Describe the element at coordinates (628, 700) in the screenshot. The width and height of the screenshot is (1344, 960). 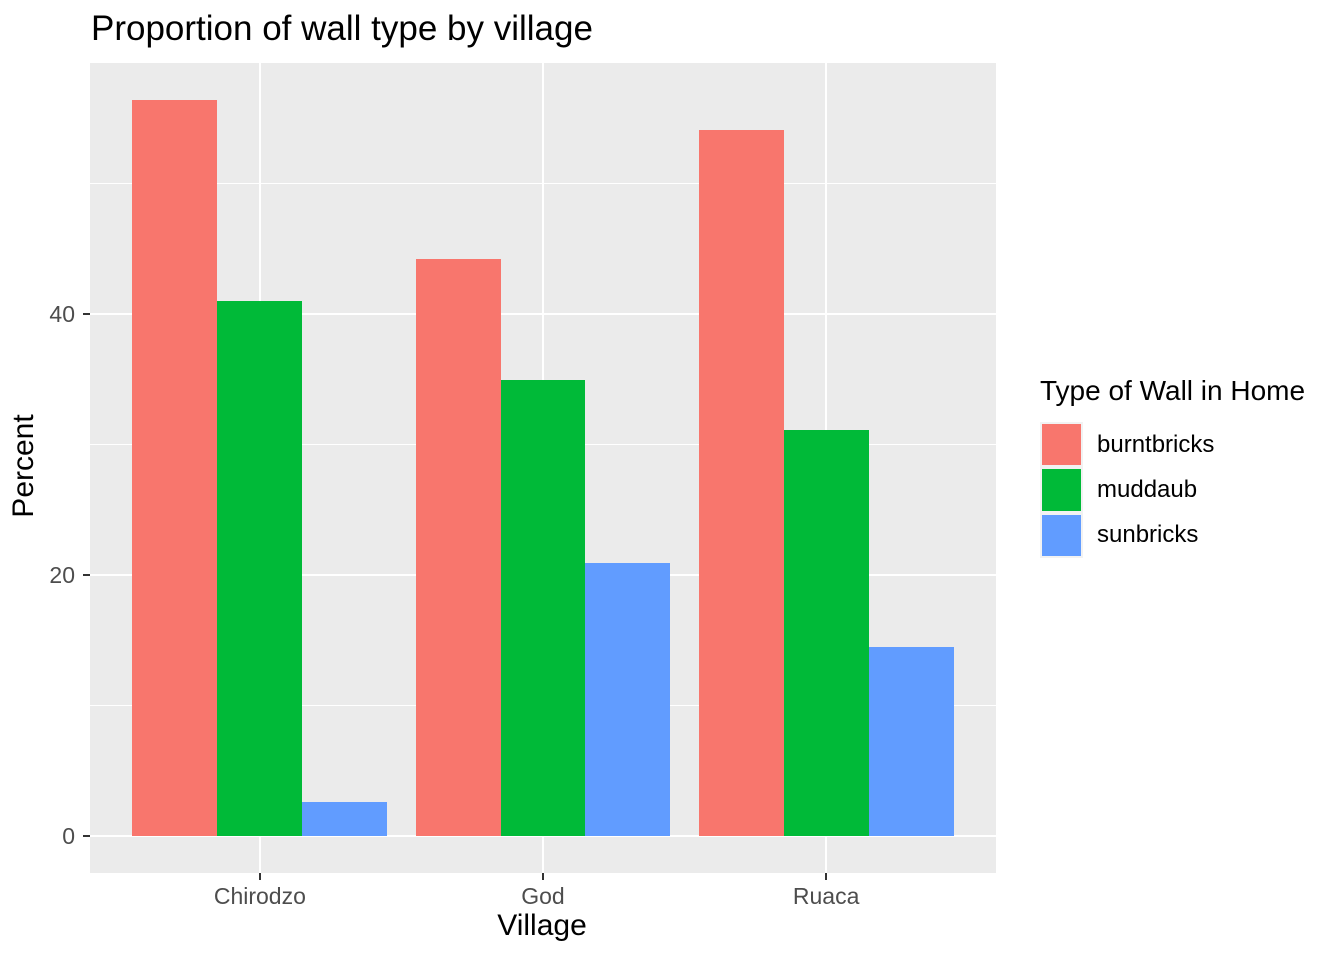
I see `bar-sunbricks-God` at that location.